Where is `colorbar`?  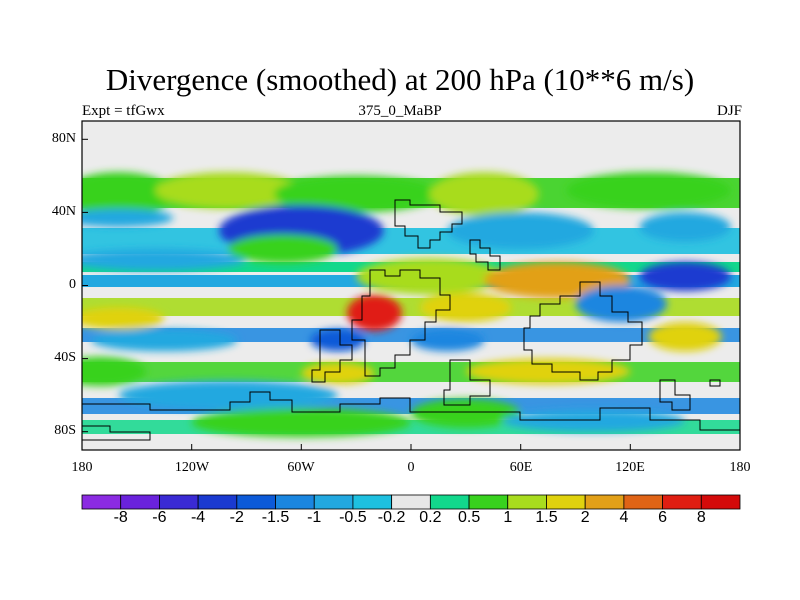
colorbar is located at coordinates (411, 502).